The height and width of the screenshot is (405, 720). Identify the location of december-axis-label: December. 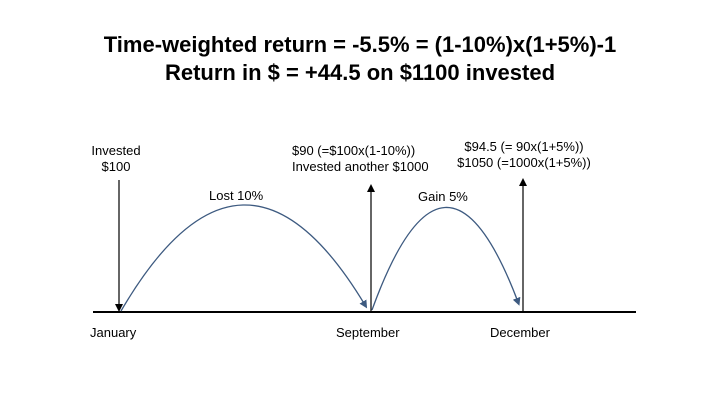
(520, 332).